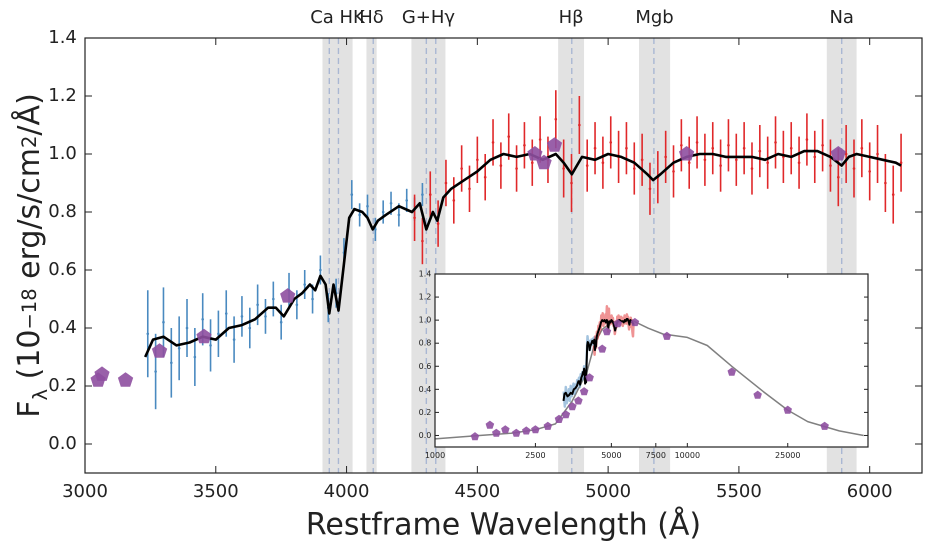 The image size is (929, 549). Describe the element at coordinates (62, 211) in the screenshot. I see `y-tick-label: 0.8` at that location.